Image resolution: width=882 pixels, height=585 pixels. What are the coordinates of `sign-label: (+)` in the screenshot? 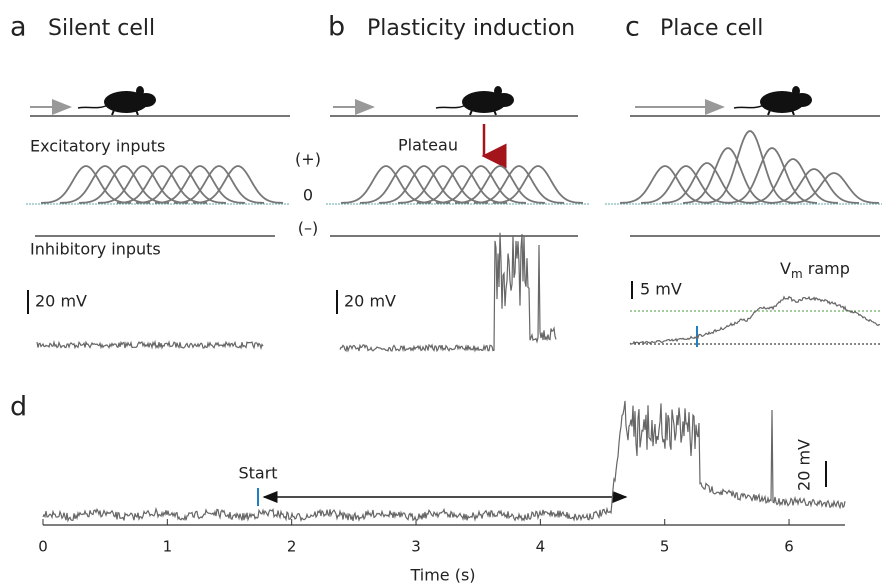 It's located at (308, 159).